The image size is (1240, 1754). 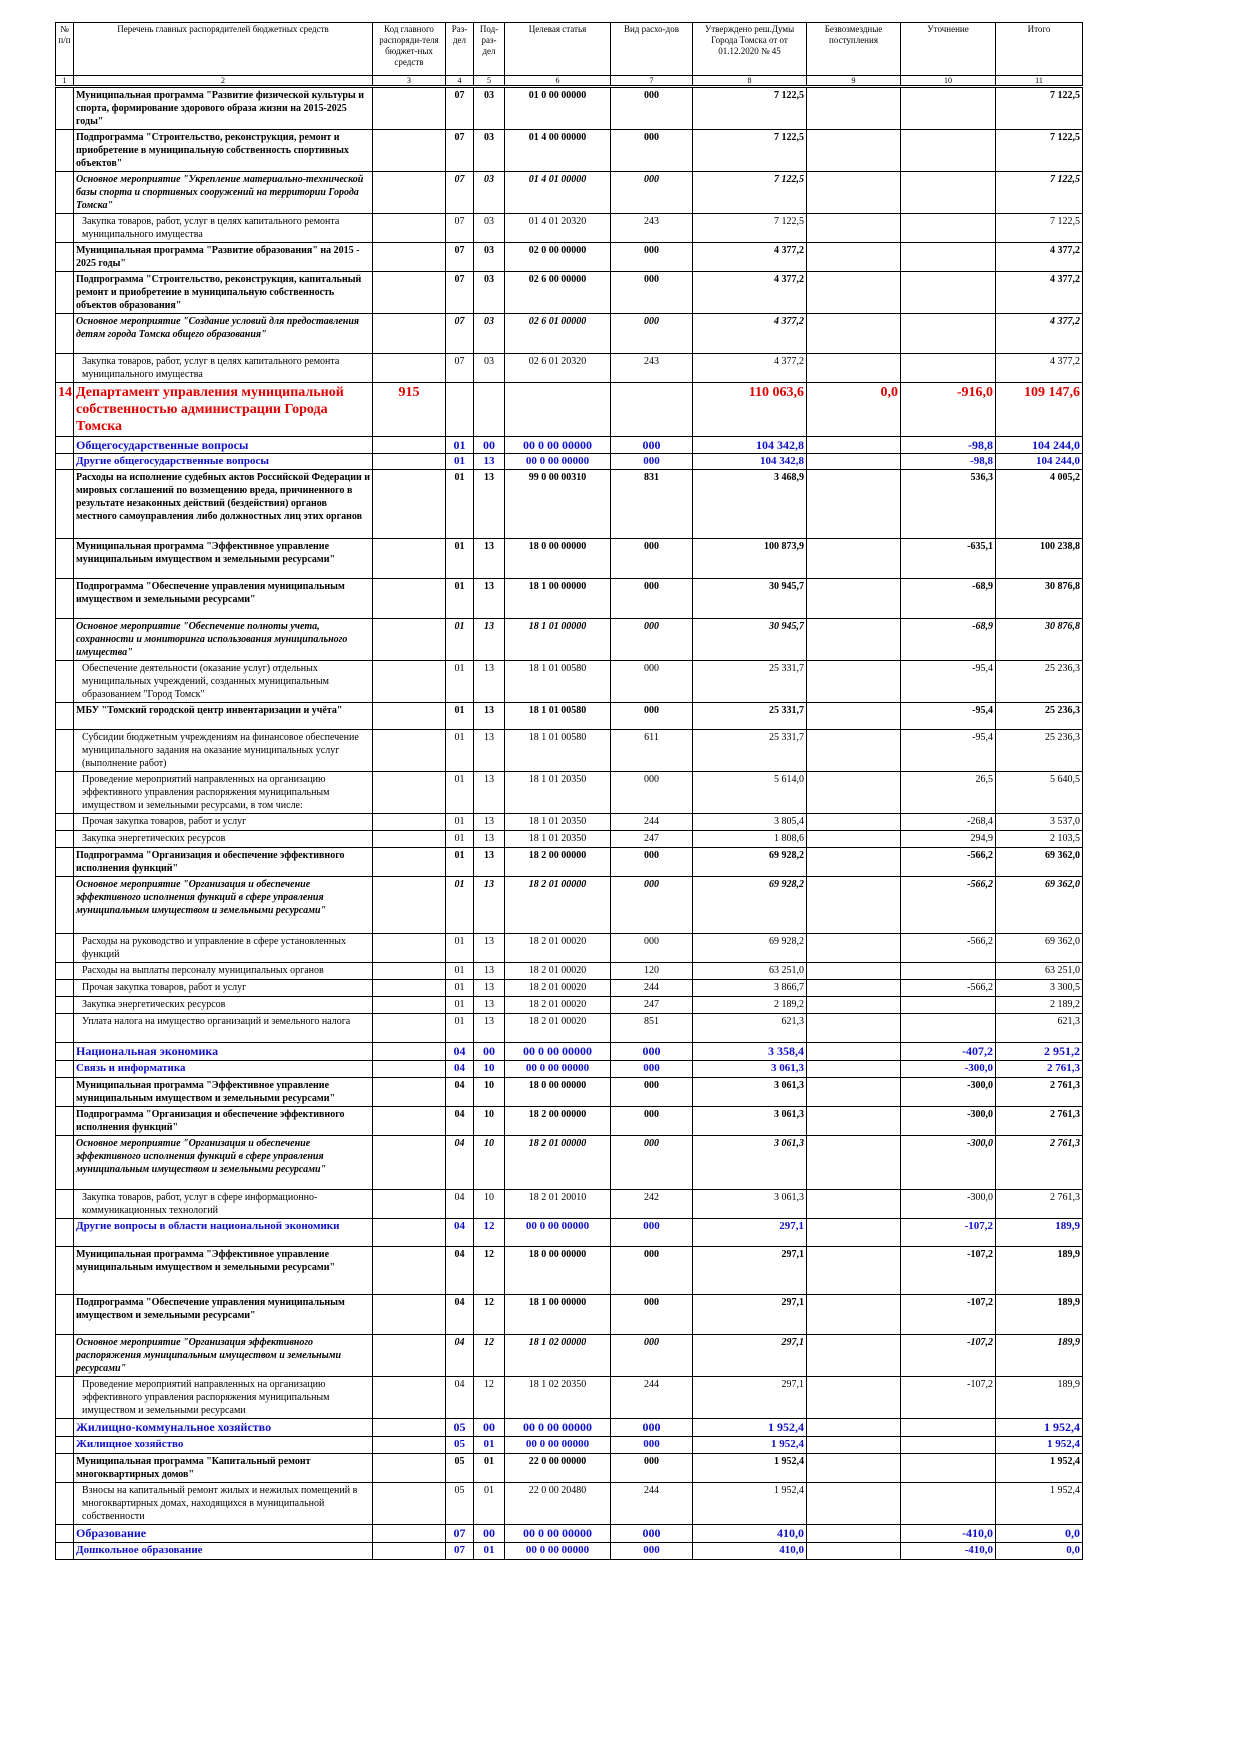 I want to click on table-cell: 04, so click(x=459, y=1092).